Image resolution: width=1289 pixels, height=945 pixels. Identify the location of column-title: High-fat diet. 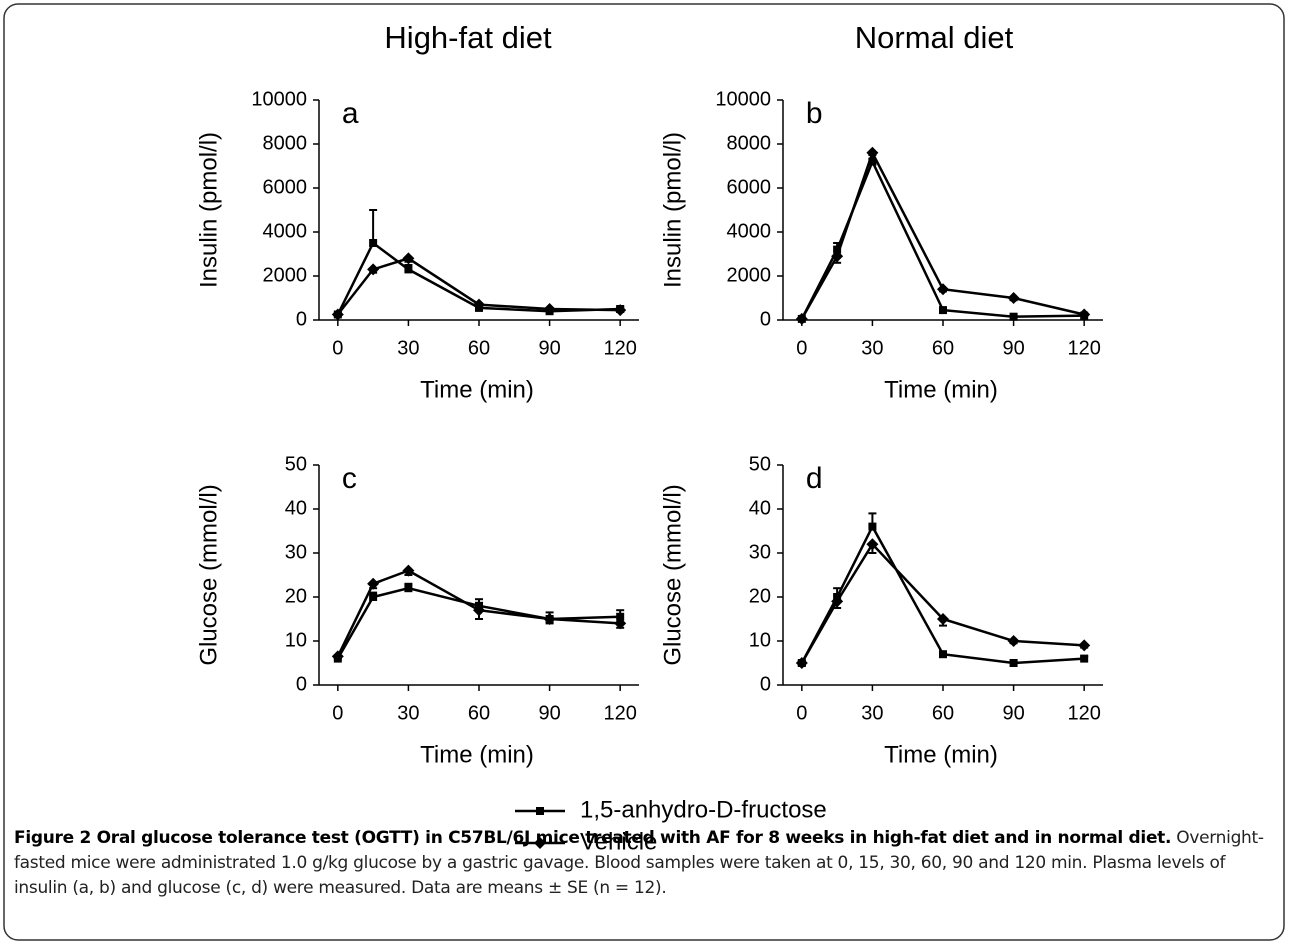
(468, 37).